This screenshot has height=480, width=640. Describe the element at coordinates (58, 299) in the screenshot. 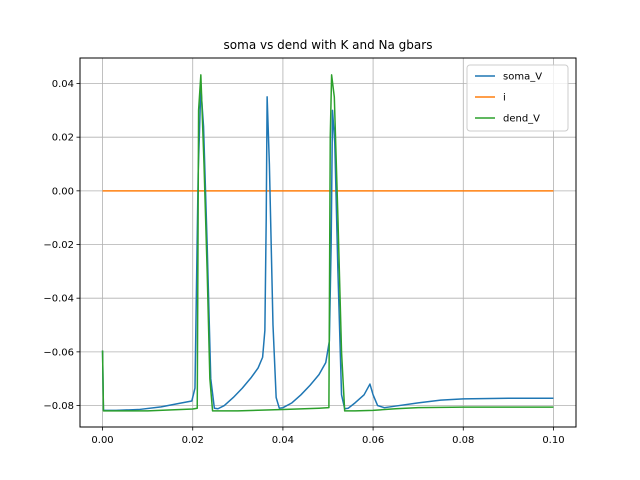

I see `y-tick-label: −0.04` at that location.